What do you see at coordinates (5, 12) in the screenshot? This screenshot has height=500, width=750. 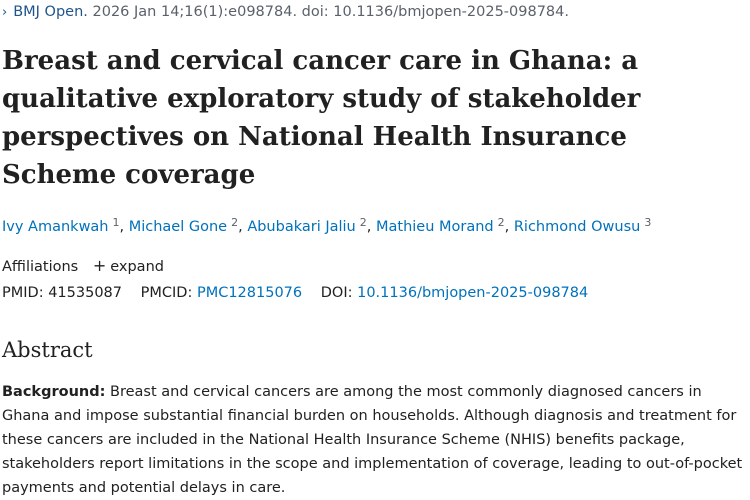 I see `chevron-right-icon: ›` at bounding box center [5, 12].